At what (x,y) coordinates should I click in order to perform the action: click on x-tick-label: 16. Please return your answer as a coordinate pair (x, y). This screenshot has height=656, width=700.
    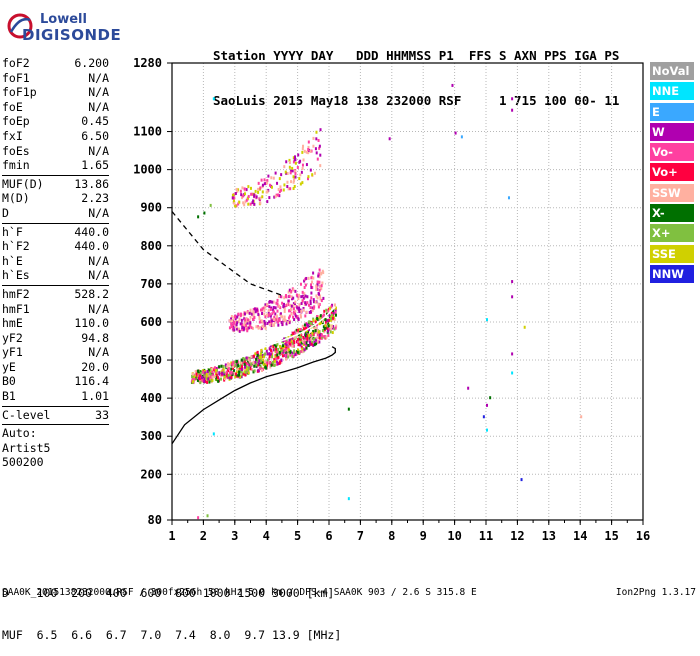
    Looking at the image, I should click on (643, 536).